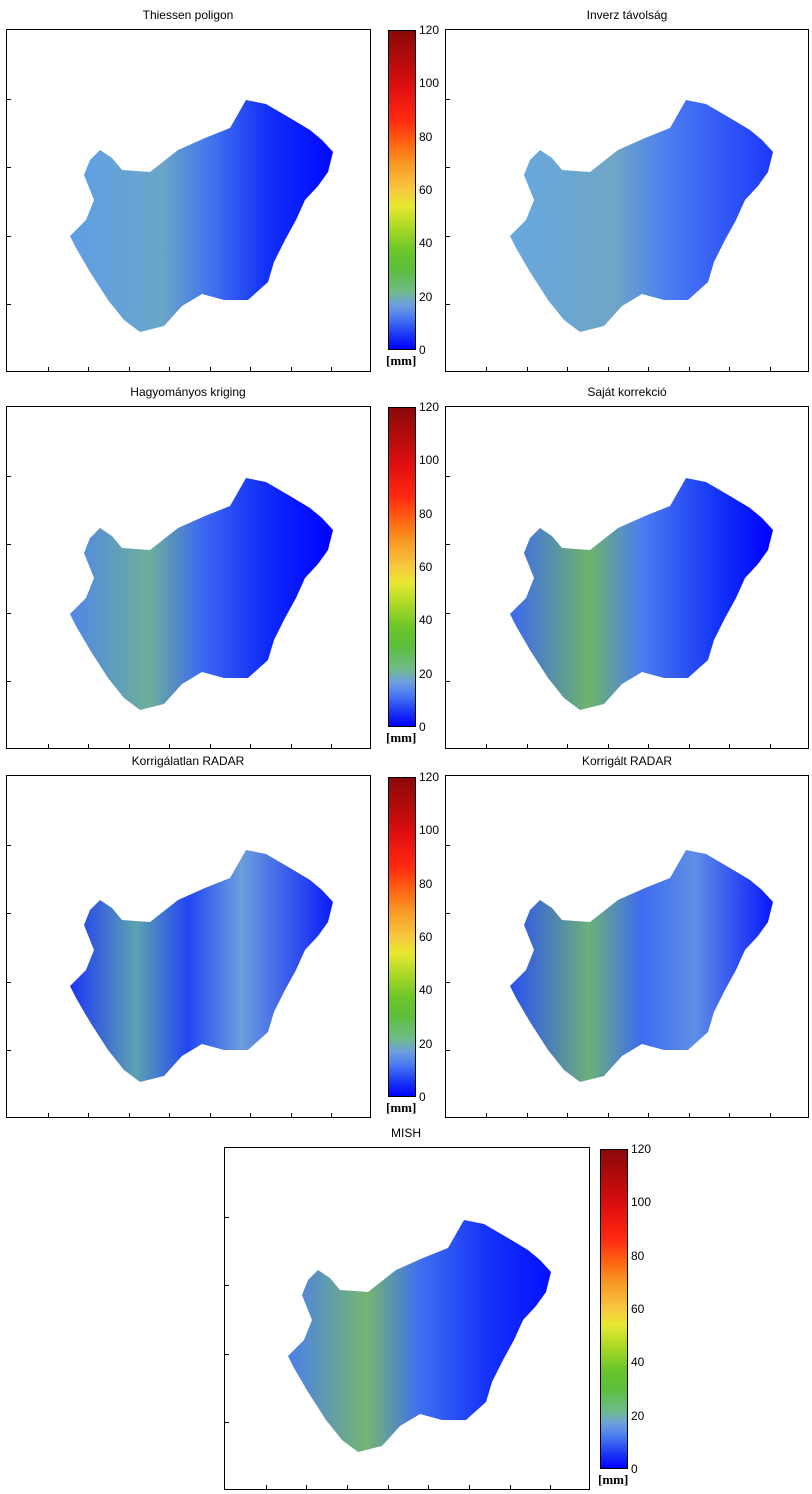  Describe the element at coordinates (201, 216) in the screenshot. I see `hungary-map-thiessen` at that location.